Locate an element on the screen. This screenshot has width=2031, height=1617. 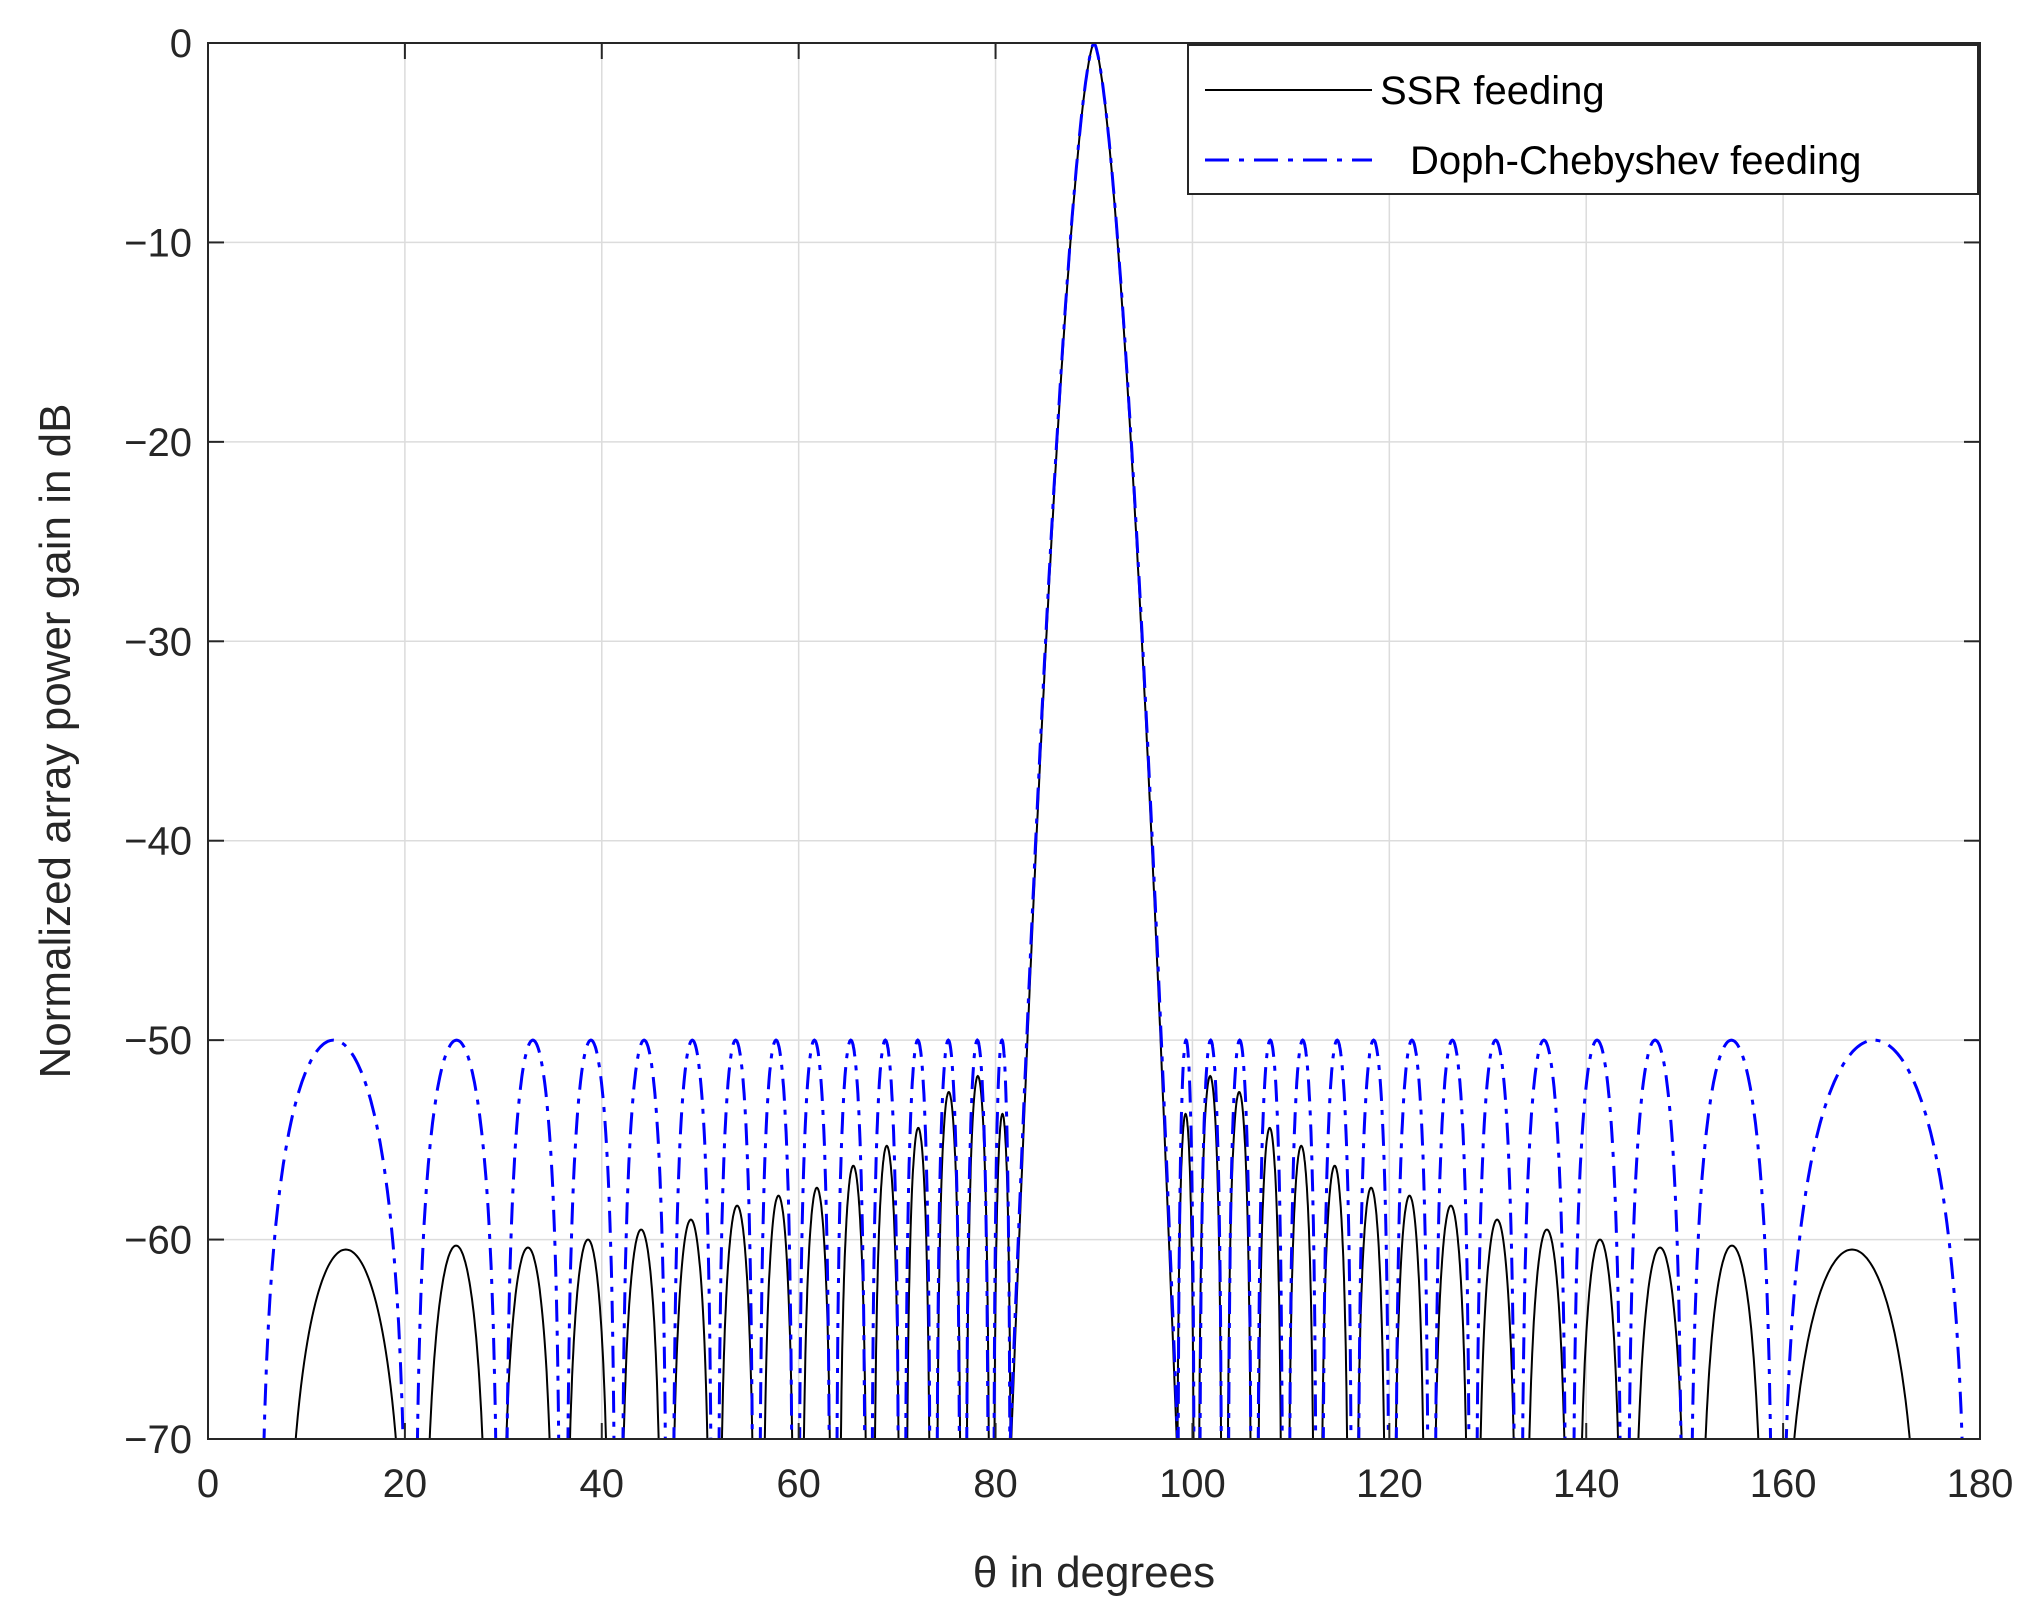
y-tick-label: −30 is located at coordinates (158, 642).